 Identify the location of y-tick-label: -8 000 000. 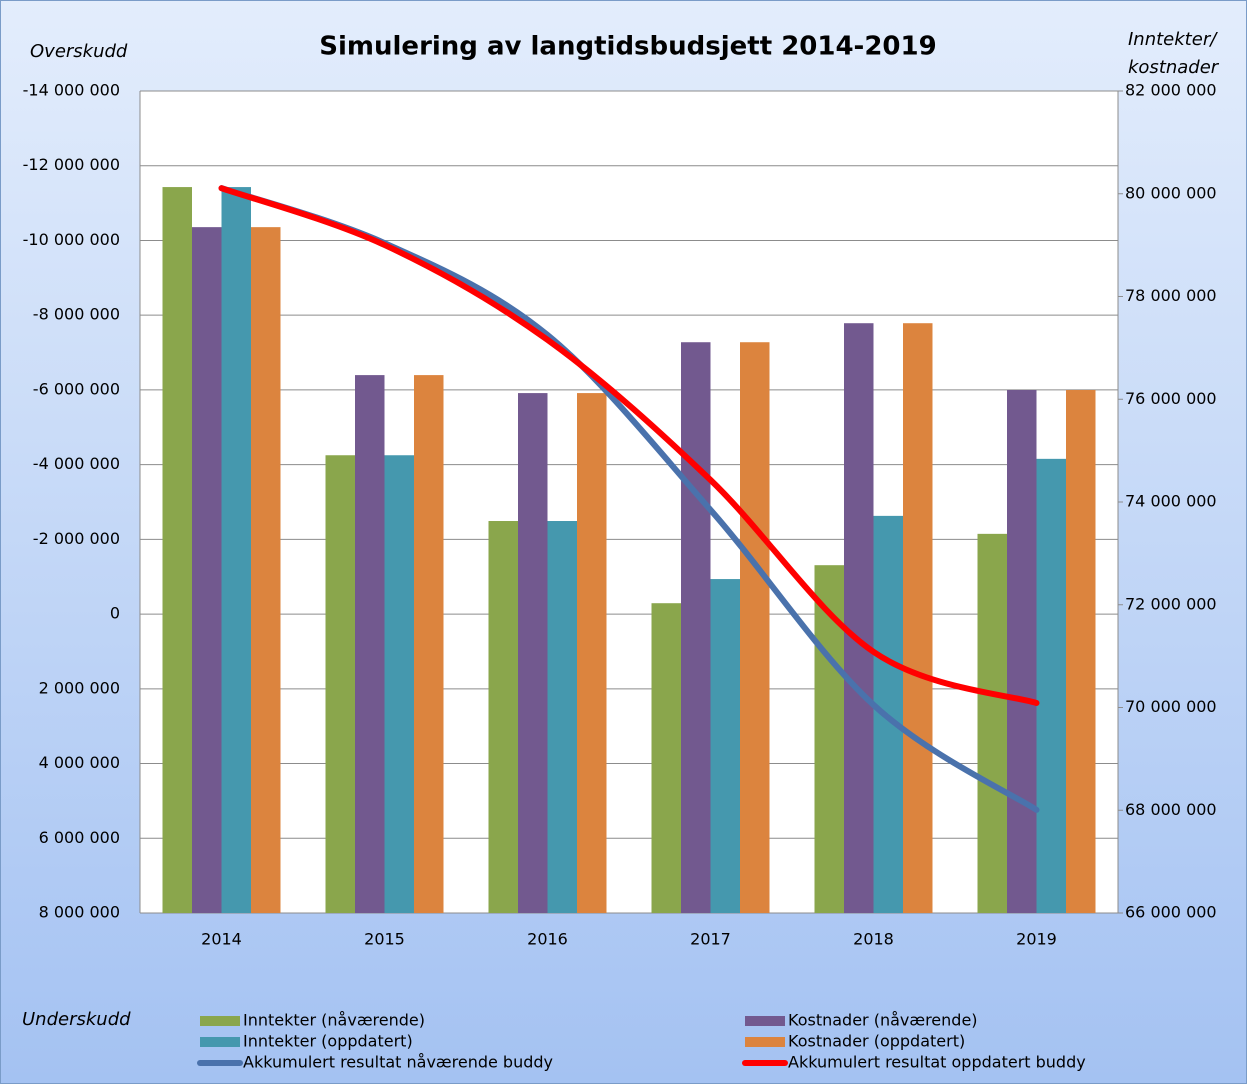
(76, 314).